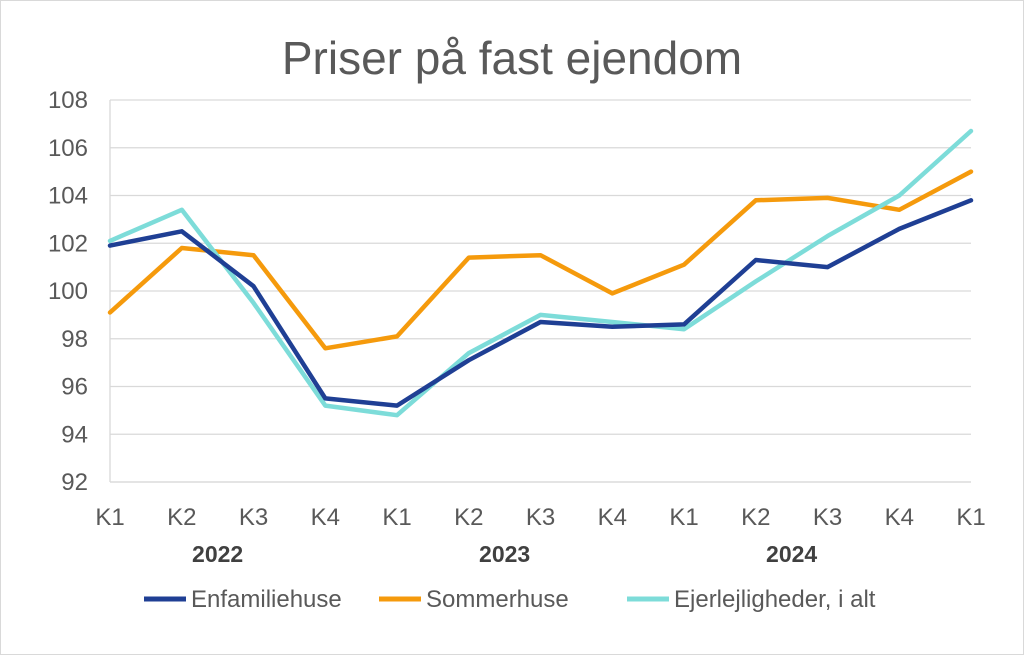 The width and height of the screenshot is (1024, 655). I want to click on legend-label-sommerhuse: Sommerhuse, so click(497, 599).